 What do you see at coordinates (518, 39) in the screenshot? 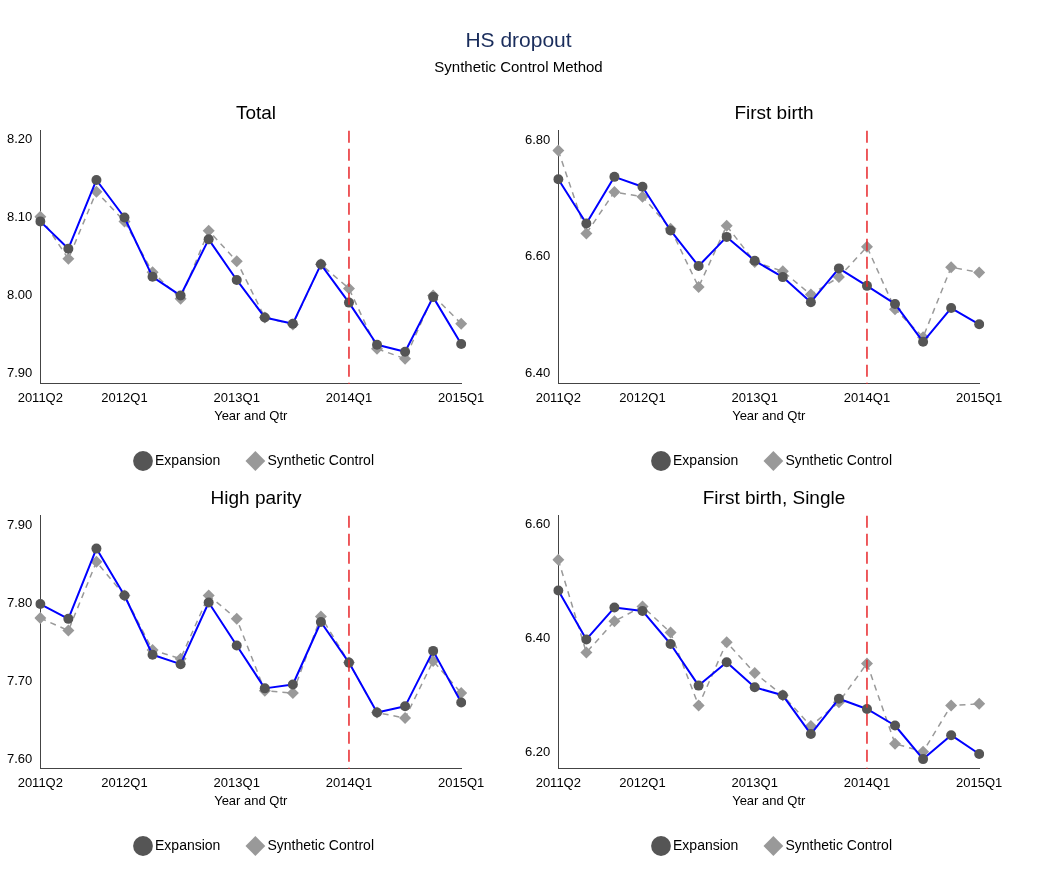
I see `text: HS dropout` at bounding box center [518, 39].